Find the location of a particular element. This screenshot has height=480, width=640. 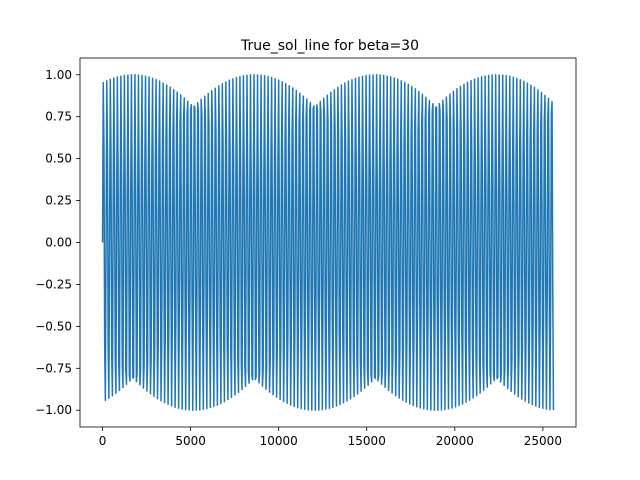

x-tick-label: 5000 is located at coordinates (190, 441).